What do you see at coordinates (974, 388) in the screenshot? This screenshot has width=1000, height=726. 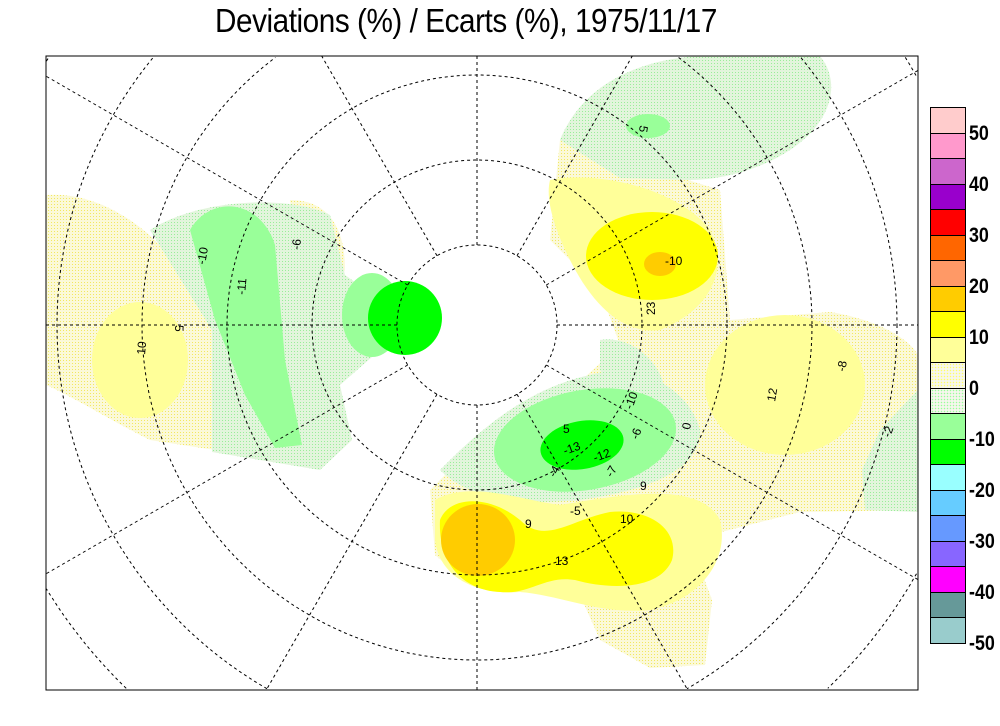 I see `legend-label: 0` at bounding box center [974, 388].